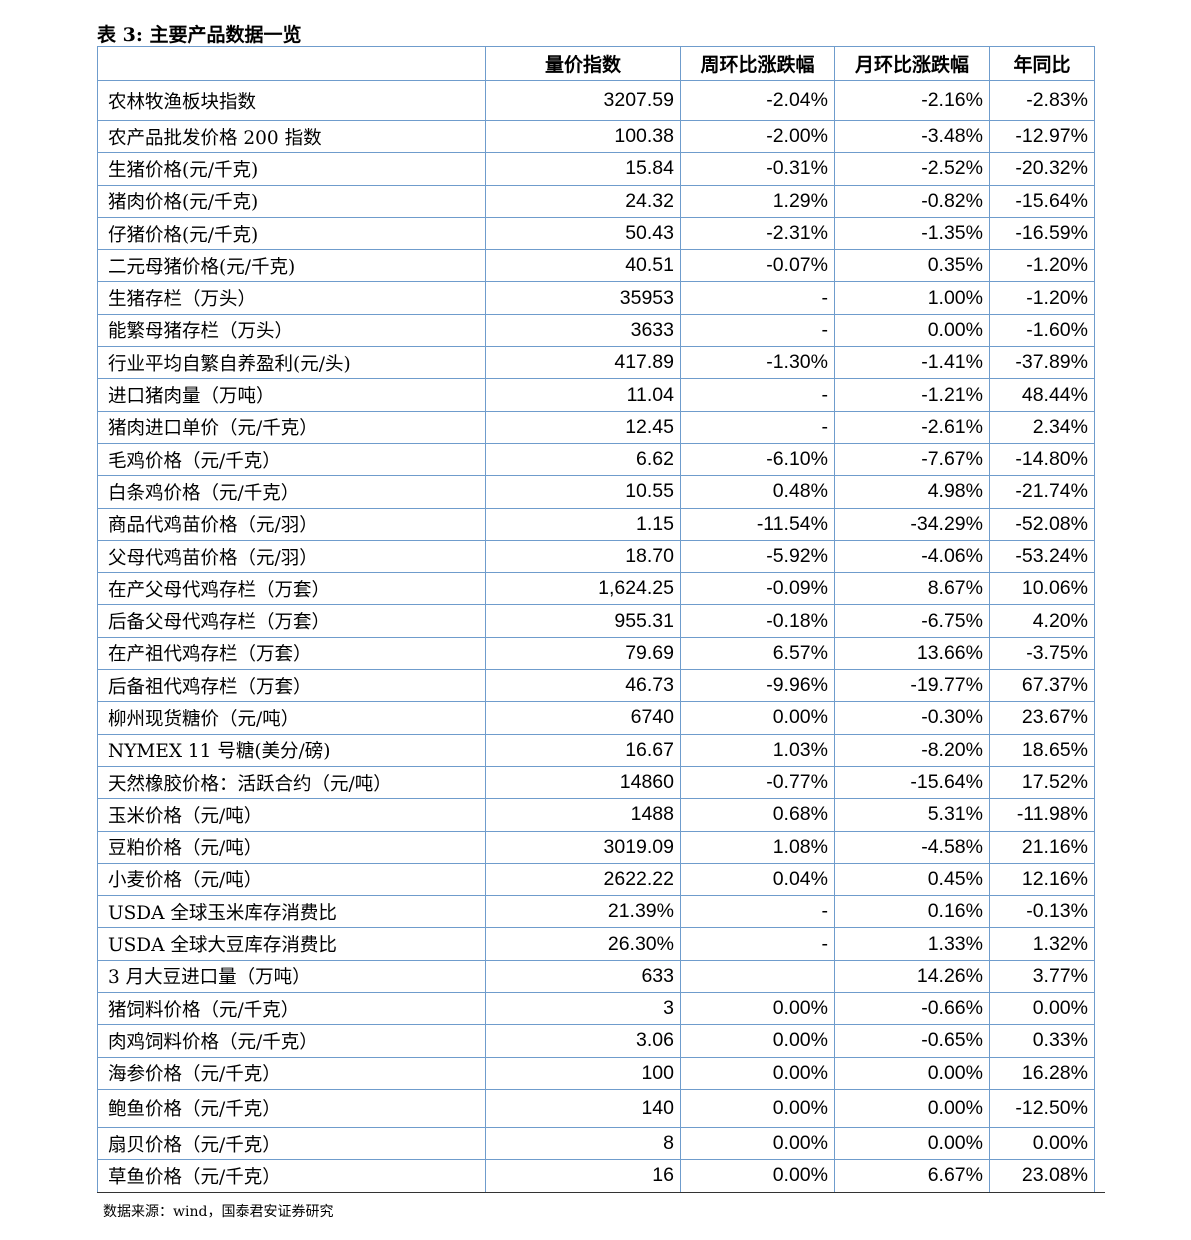  I want to click on row-label: 3 月大豆进口量（万吨）, so click(291, 976).